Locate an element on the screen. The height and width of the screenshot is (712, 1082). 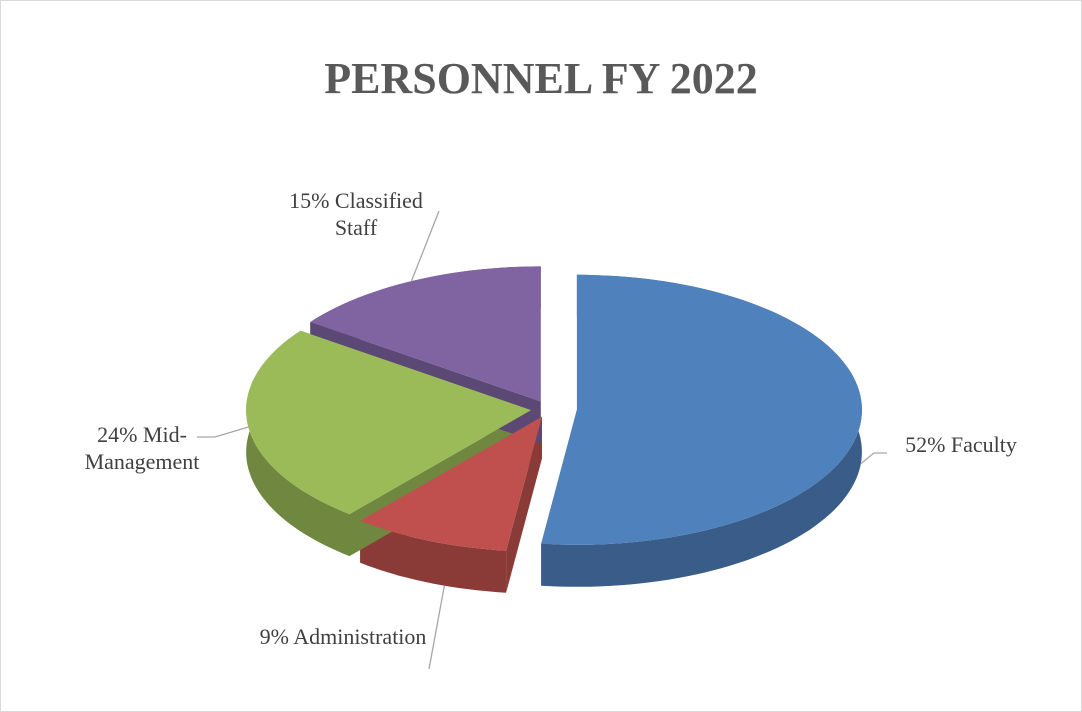
category-label: Faculty is located at coordinates (983, 444).